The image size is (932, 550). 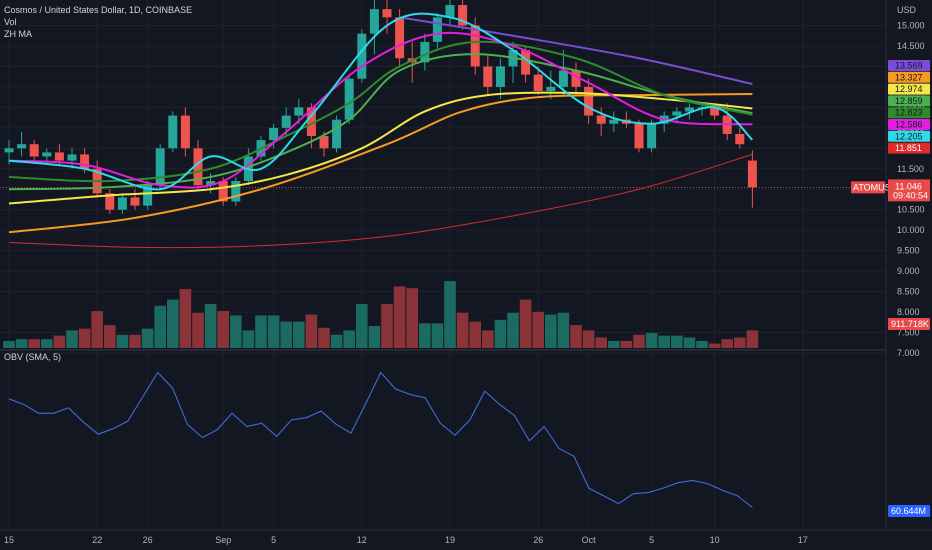 What do you see at coordinates (911, 230) in the screenshot?
I see `price-axis-label: 10.000` at bounding box center [911, 230].